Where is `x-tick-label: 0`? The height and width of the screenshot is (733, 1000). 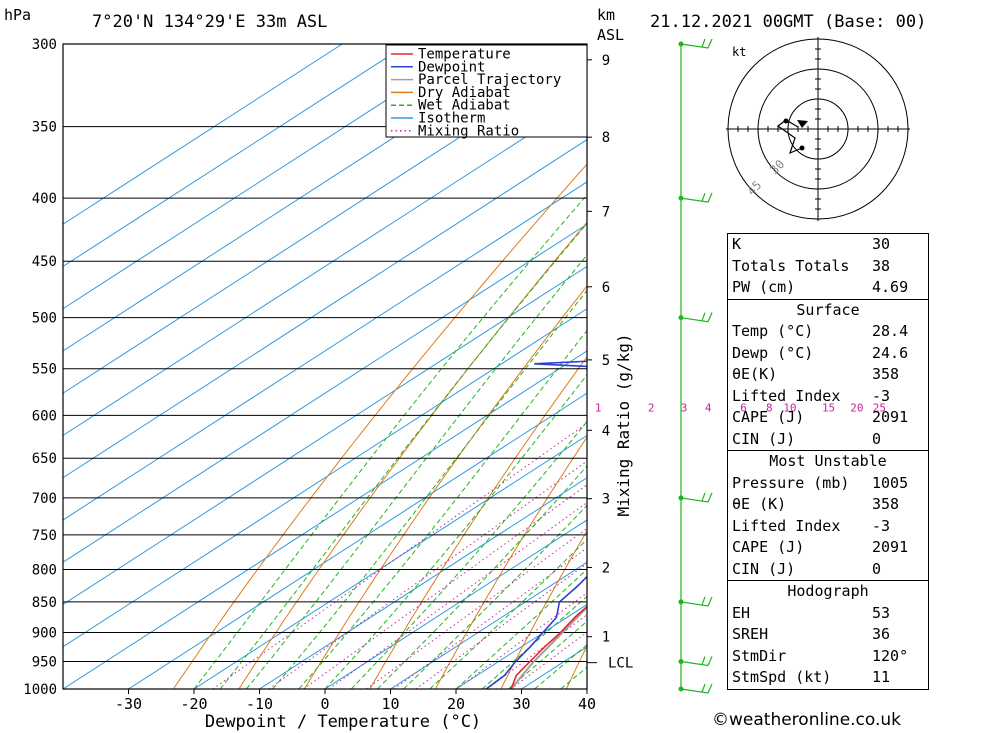 x-tick-label: 0 is located at coordinates (324, 704).